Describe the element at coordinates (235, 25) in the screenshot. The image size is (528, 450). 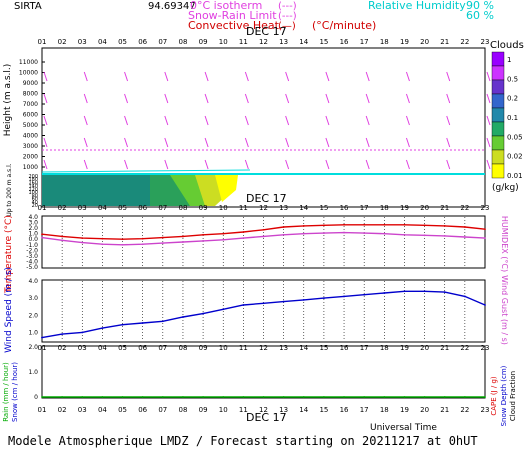
I see `legend-convective-label: Convective Heat.` at that location.